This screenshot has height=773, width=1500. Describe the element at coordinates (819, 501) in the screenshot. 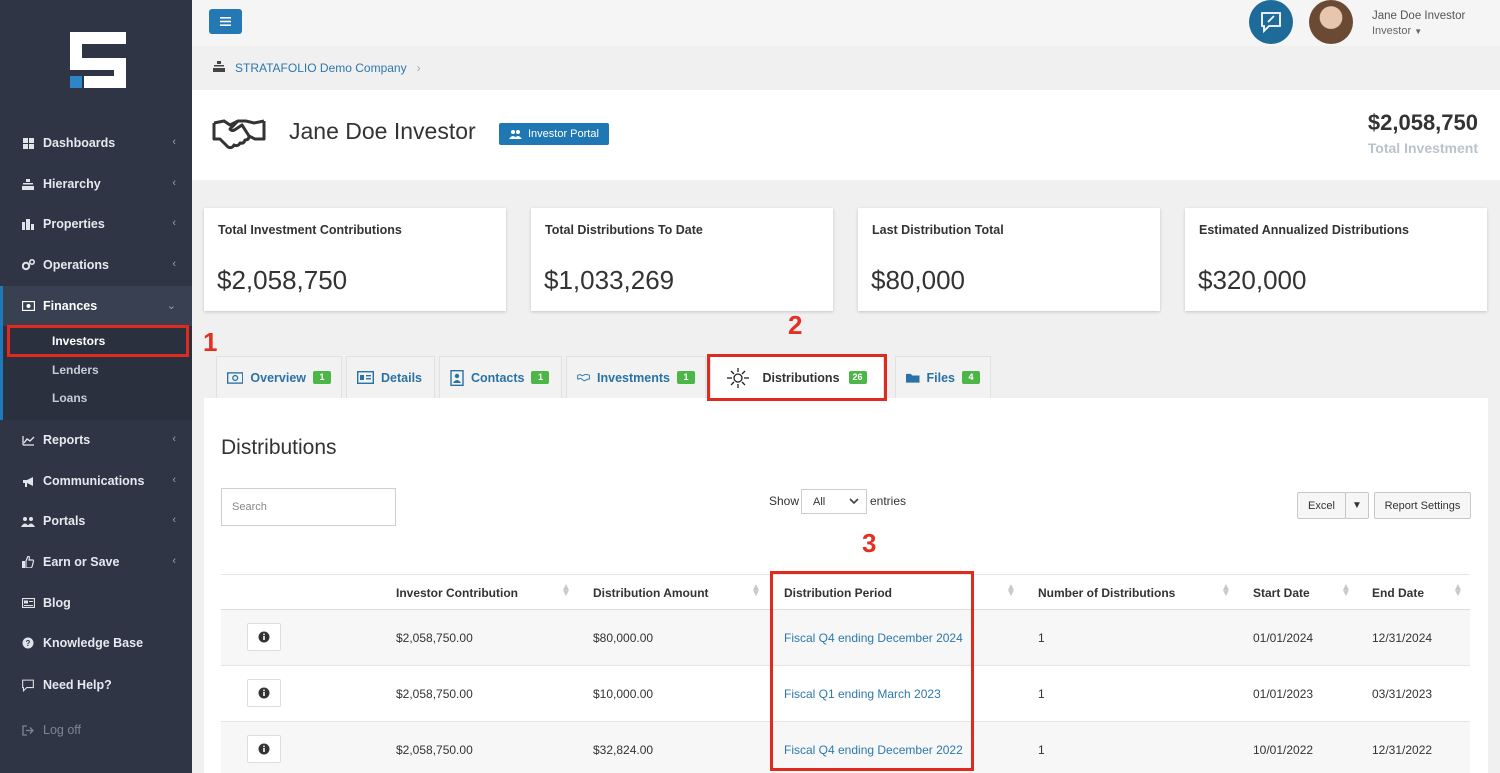

I see `entries-select-value: All` at that location.